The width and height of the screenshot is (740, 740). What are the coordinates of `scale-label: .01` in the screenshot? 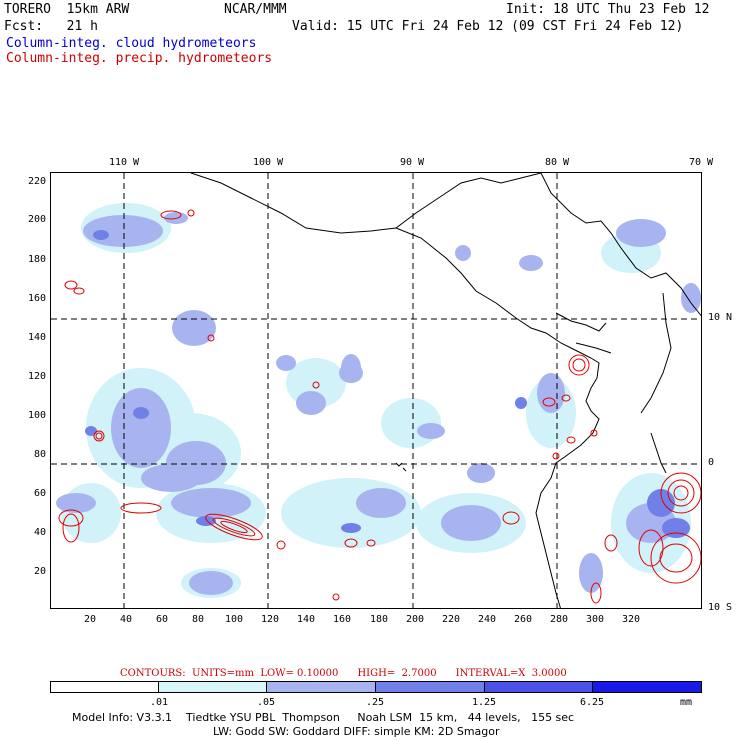 It's located at (159, 702).